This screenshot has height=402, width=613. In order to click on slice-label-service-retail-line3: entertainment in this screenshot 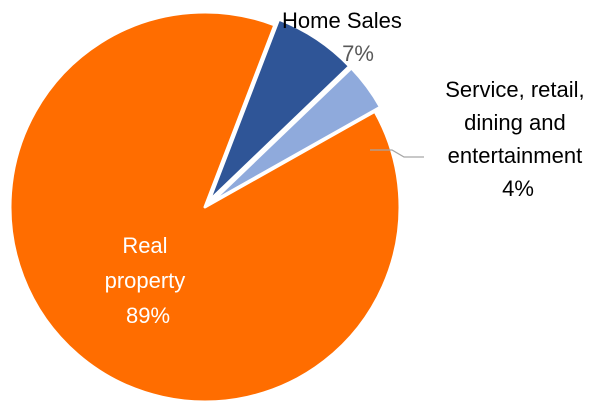, I will do `click(515, 155)`.